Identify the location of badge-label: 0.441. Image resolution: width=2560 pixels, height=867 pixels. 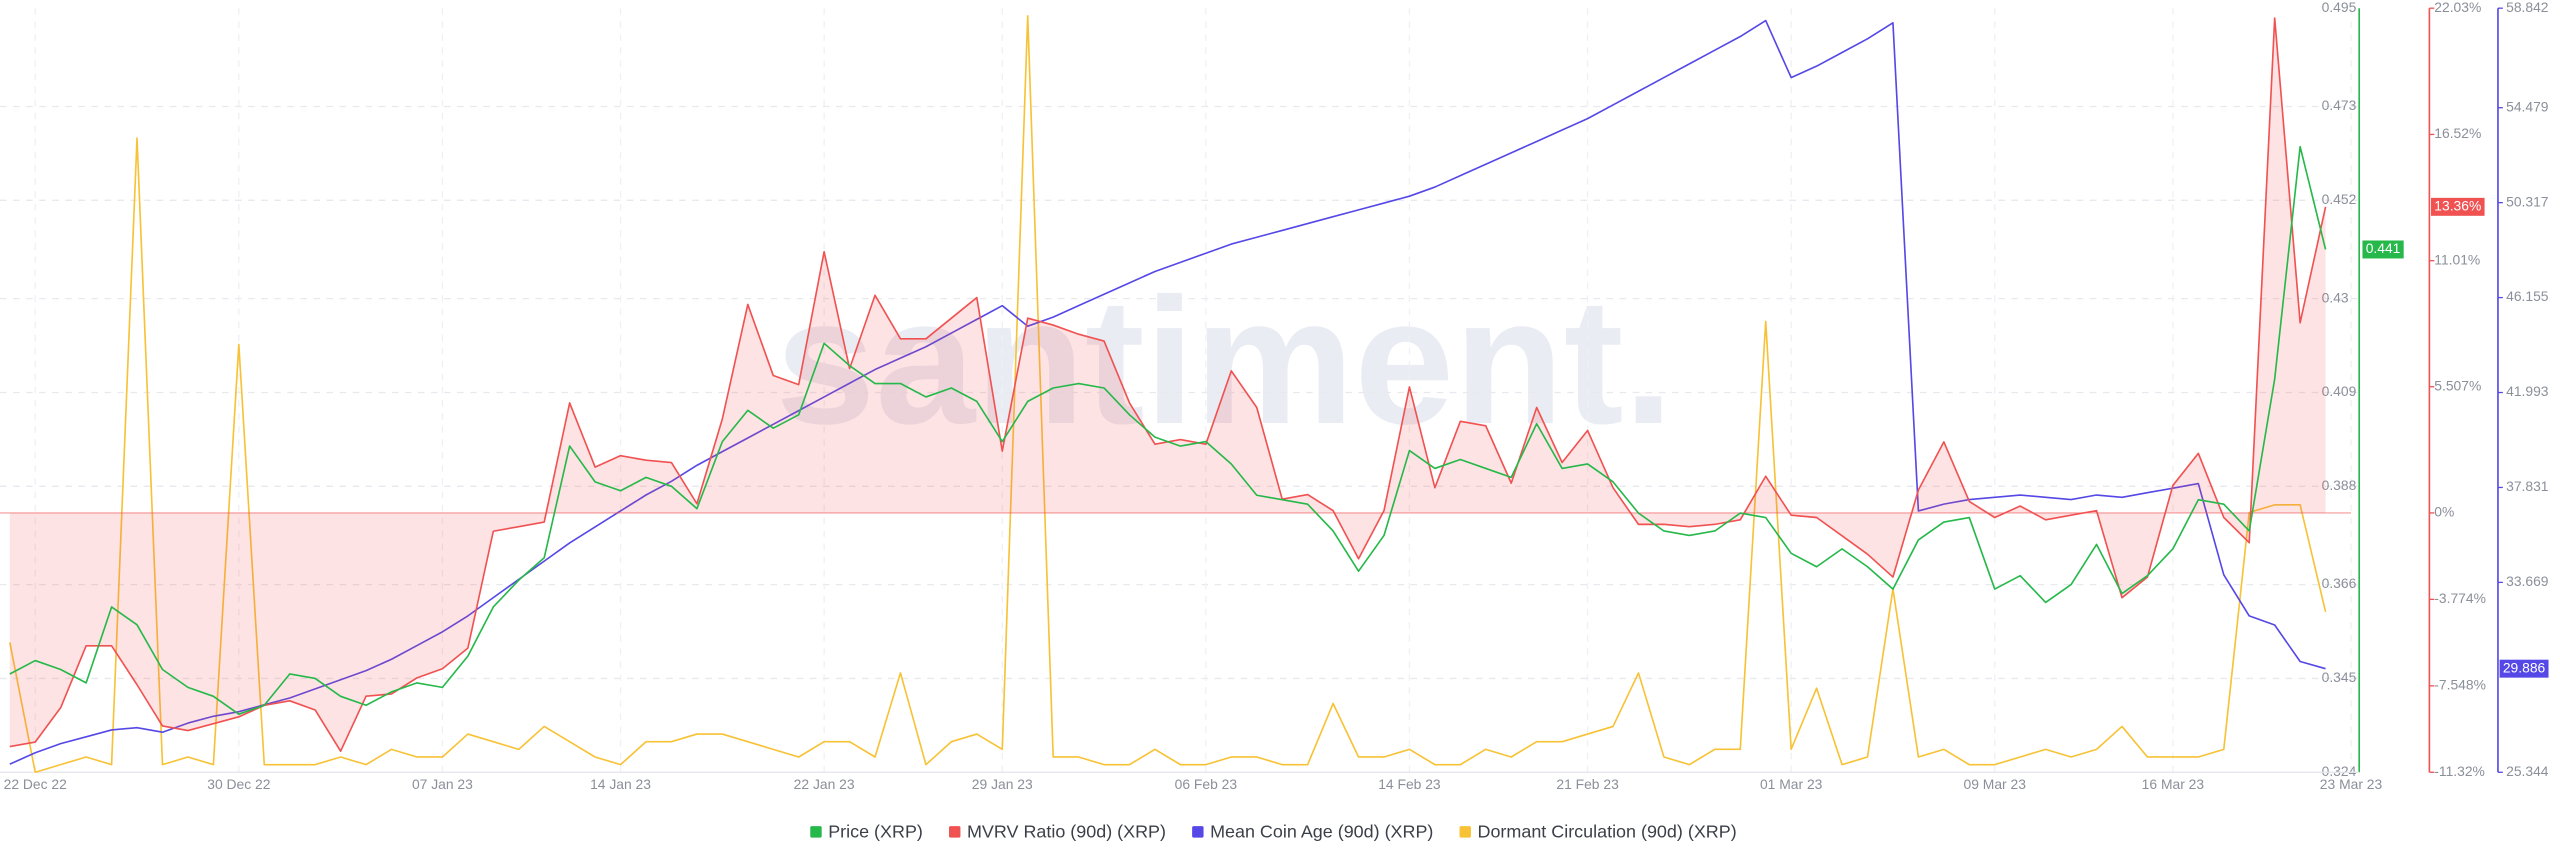
(2383, 248).